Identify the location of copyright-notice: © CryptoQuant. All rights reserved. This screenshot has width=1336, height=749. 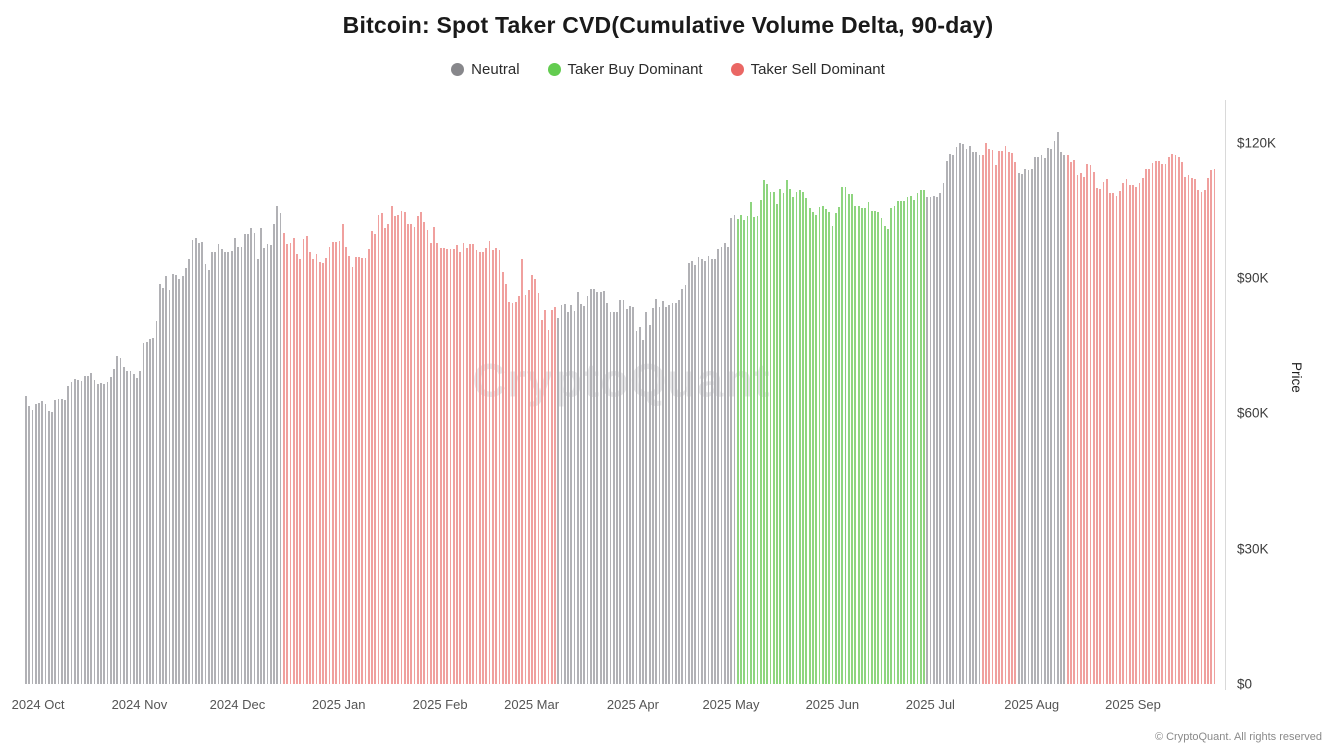
(1238, 737).